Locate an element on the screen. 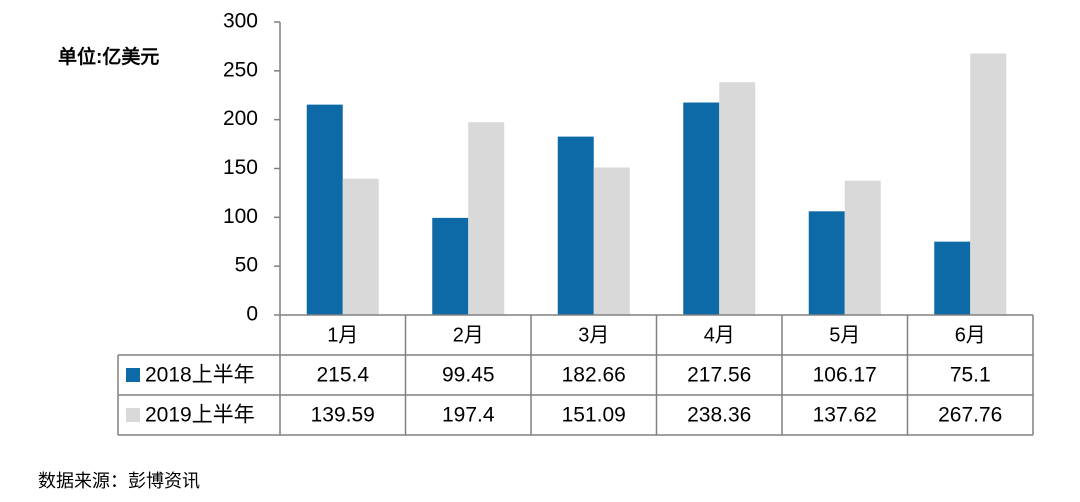 Image resolution: width=1080 pixels, height=502 pixels. x-tick-label: 2月 is located at coordinates (468, 335).